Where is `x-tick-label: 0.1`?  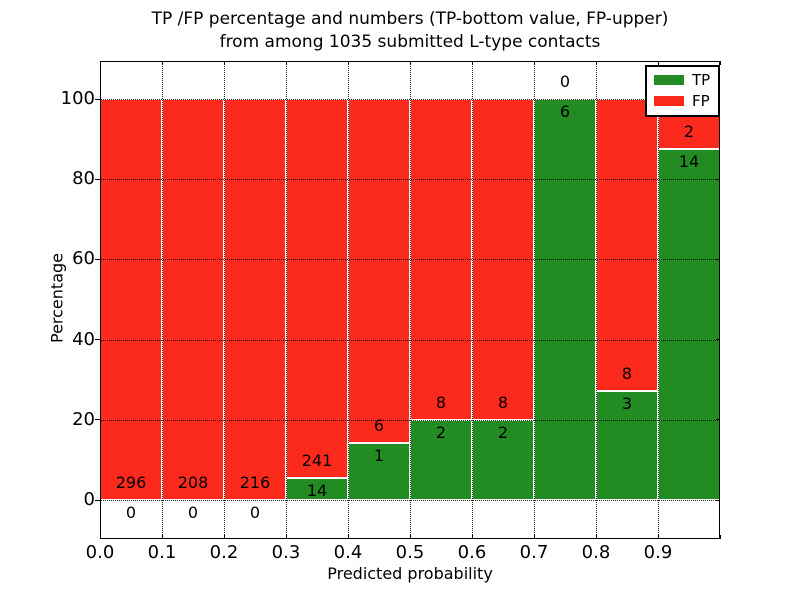 x-tick-label: 0.1 is located at coordinates (162, 552).